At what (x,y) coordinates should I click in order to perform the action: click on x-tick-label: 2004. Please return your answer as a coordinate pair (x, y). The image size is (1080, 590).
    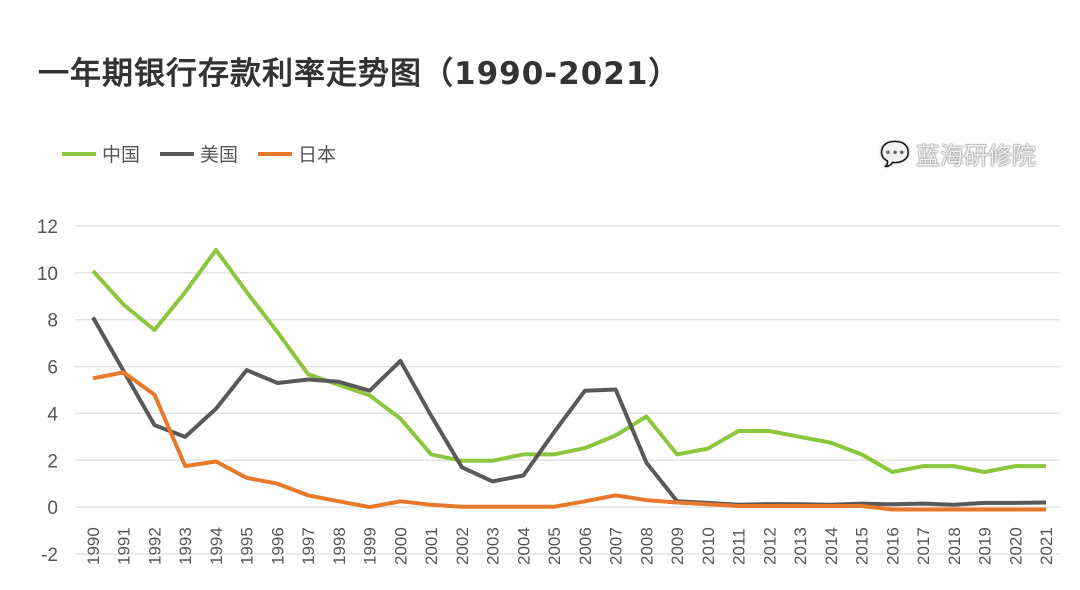
    Looking at the image, I should click on (523, 546).